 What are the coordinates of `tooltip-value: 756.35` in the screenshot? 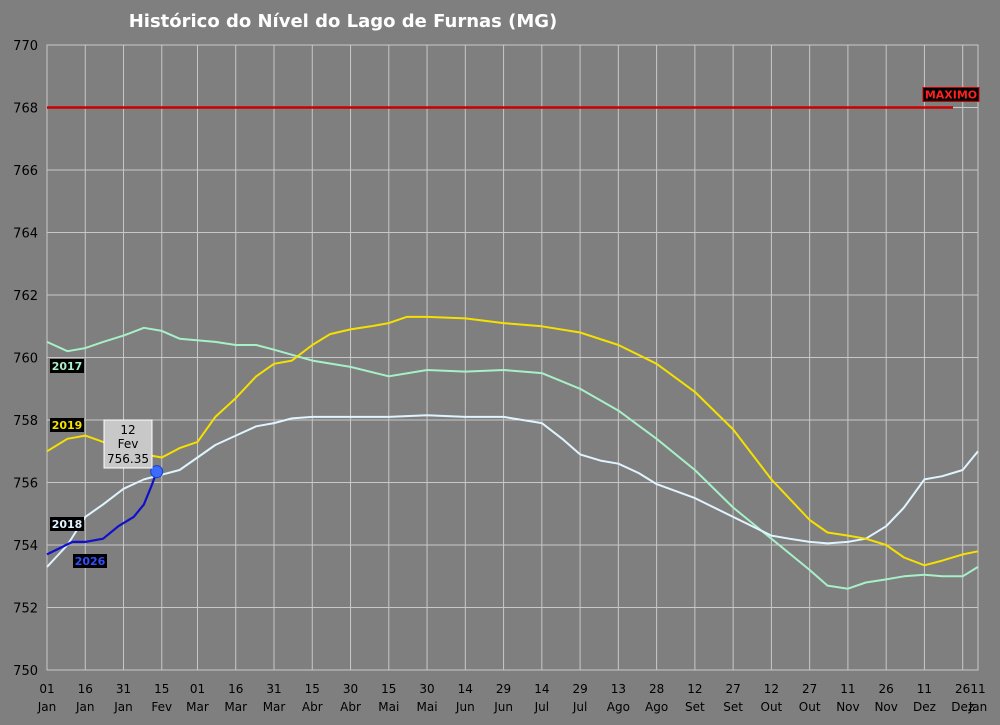 It's located at (128, 459).